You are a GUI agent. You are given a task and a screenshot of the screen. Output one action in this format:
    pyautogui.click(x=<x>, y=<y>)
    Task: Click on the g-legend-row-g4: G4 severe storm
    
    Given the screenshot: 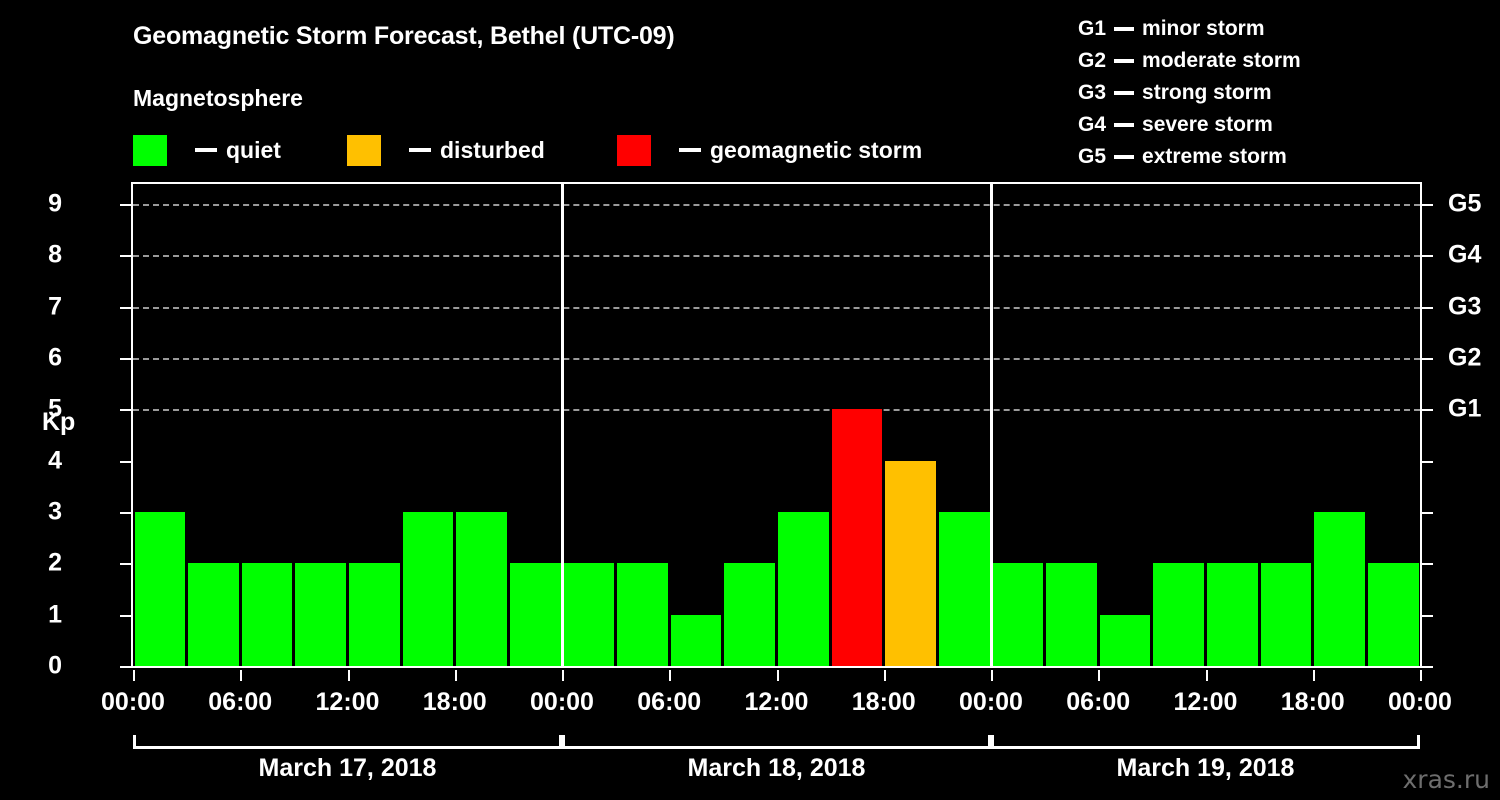 What is the action you would take?
    pyautogui.click(x=1189, y=125)
    